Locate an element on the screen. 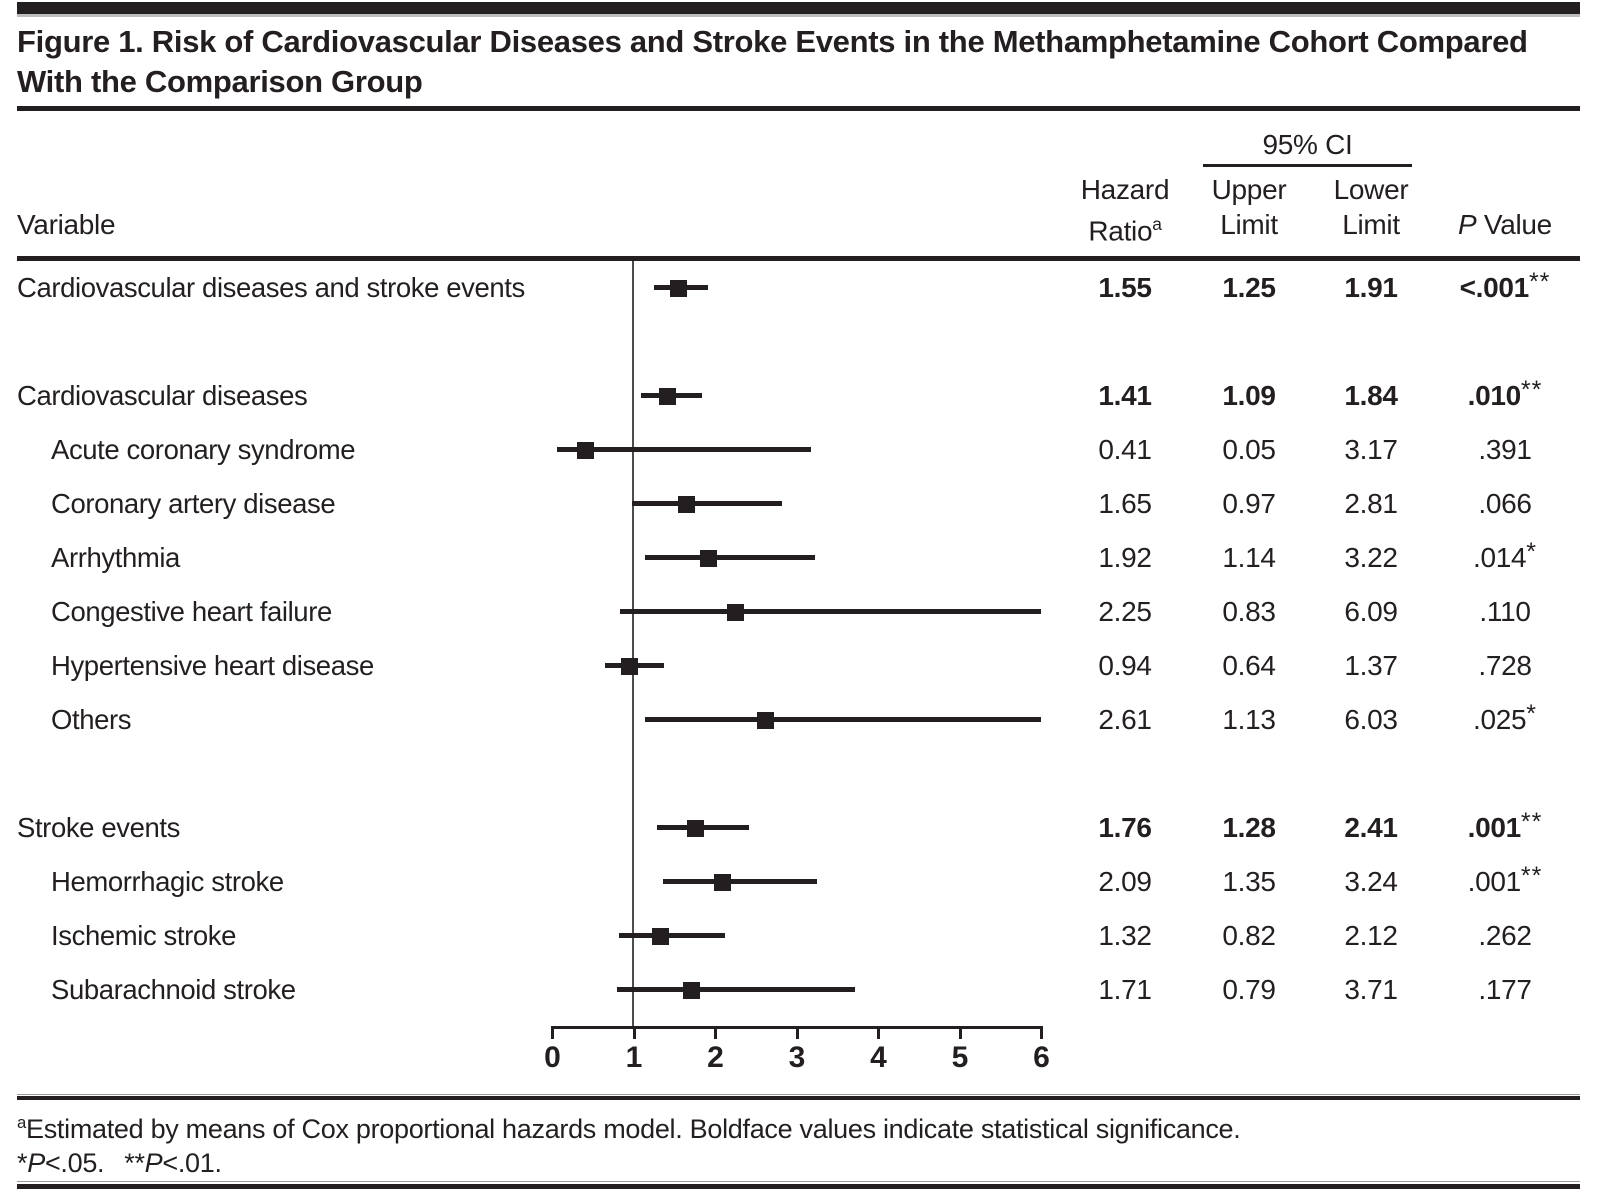 The height and width of the screenshot is (1194, 1597). upper-limit-value: 0.64 is located at coordinates (1249, 665).